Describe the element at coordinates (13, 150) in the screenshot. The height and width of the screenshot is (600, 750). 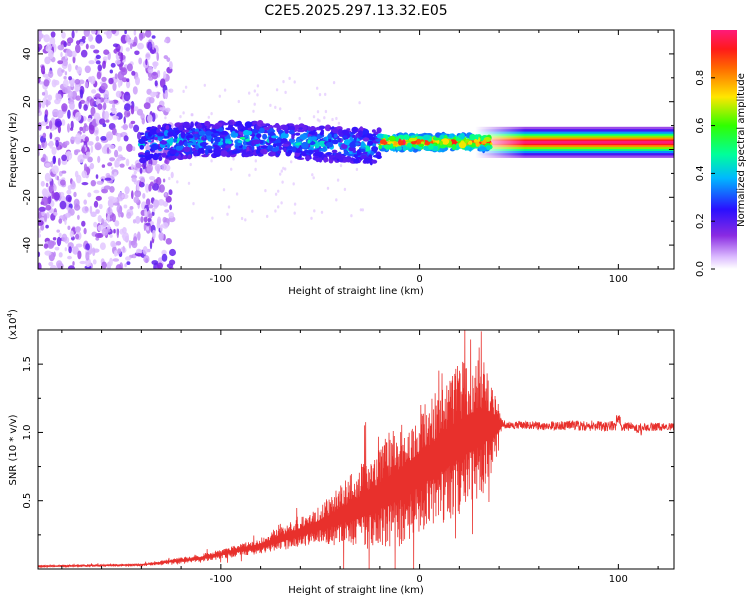
I see `spectrogram-y-label: Frequency (Hz)` at that location.